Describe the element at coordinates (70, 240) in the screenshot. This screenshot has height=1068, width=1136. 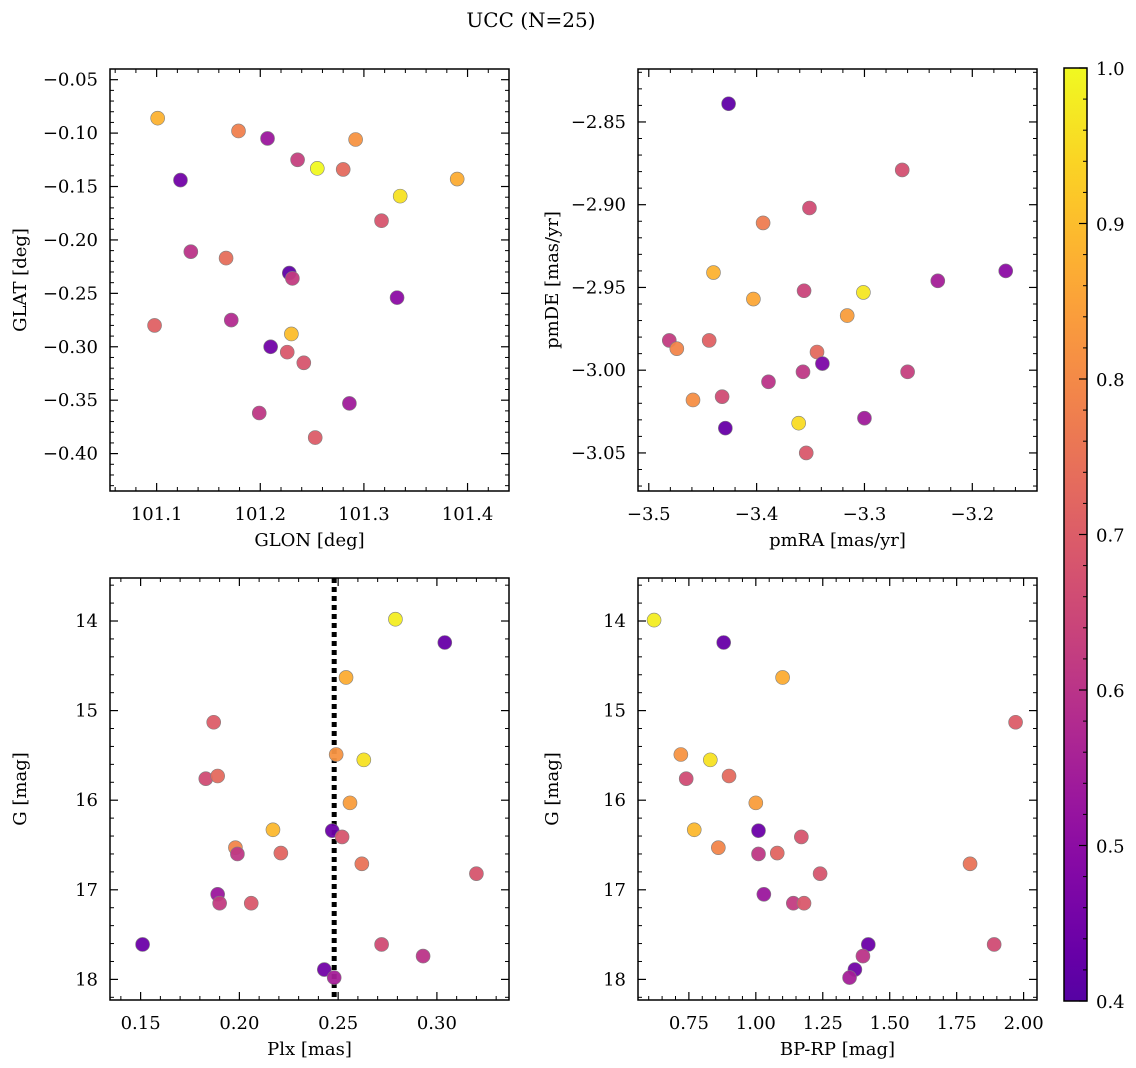
I see `y-tick-label: −0.20` at that location.